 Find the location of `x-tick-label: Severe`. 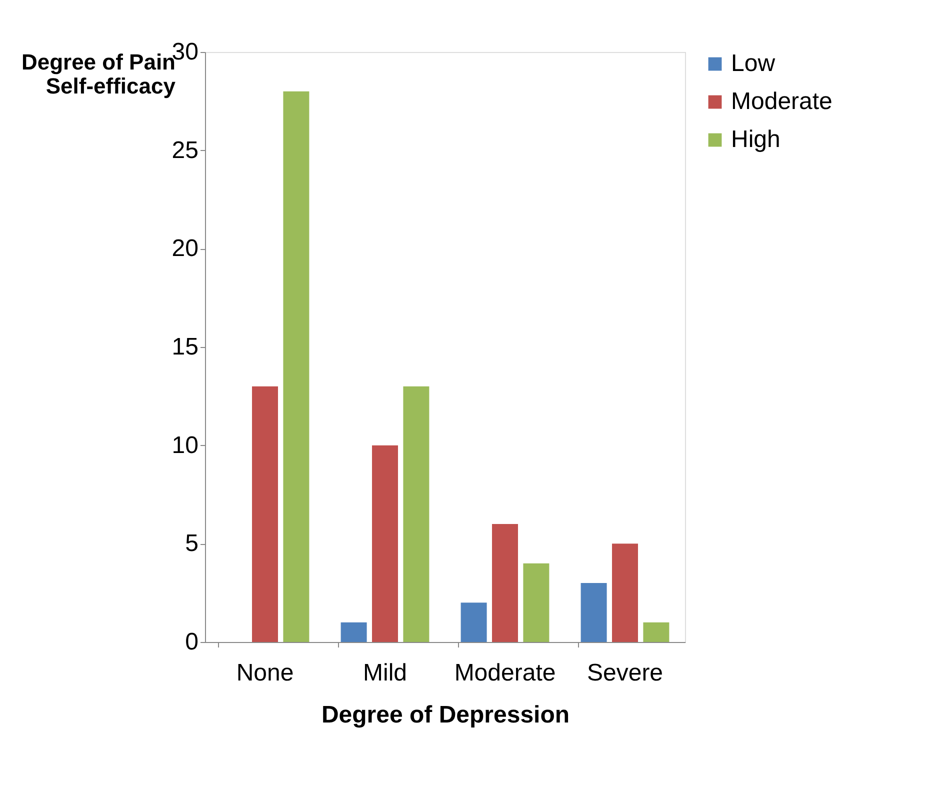

x-tick-label: Severe is located at coordinates (625, 673).